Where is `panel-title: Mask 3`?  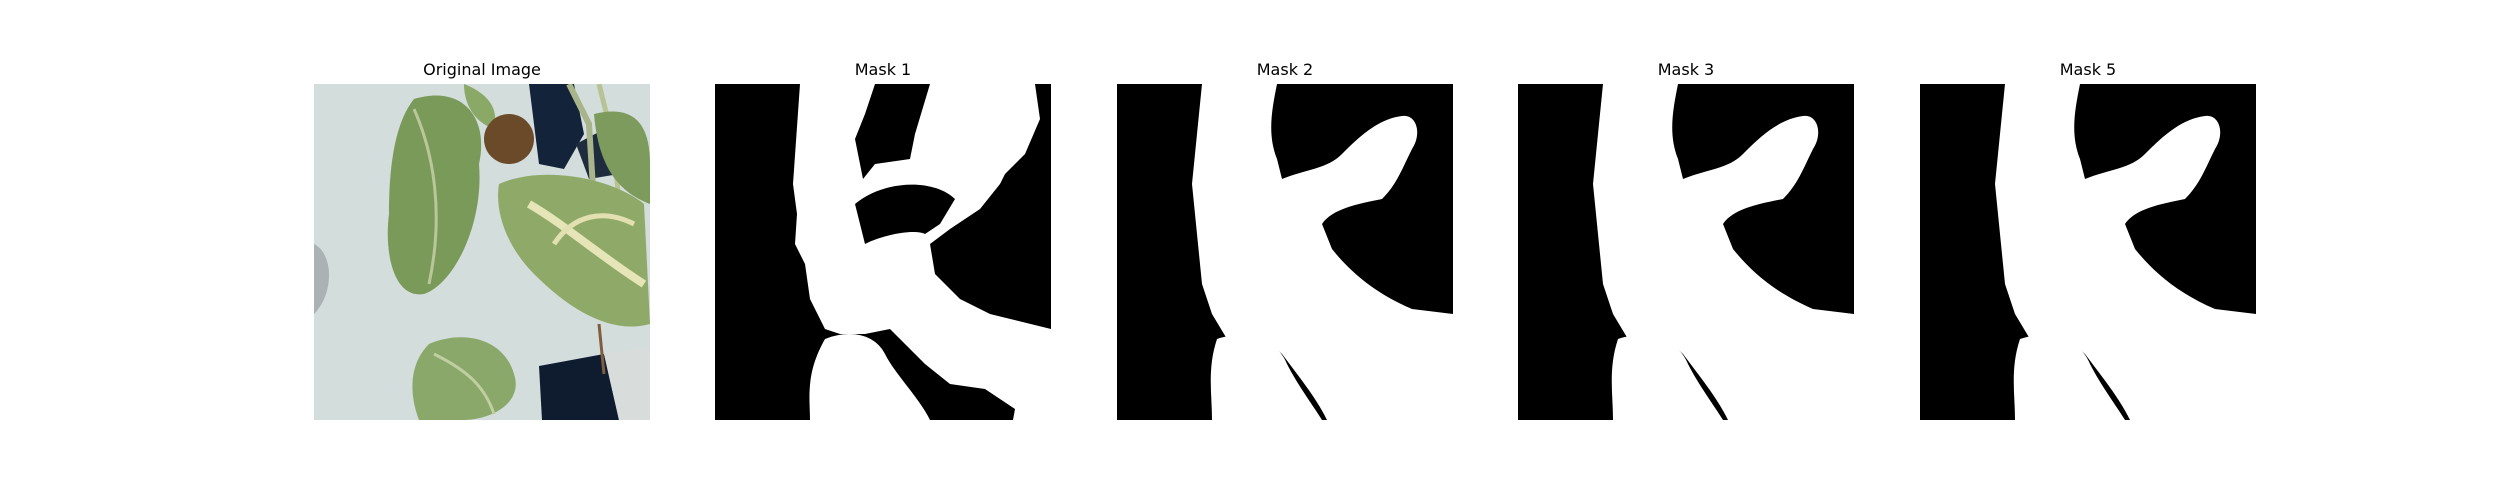 panel-title: Mask 3 is located at coordinates (1686, 69).